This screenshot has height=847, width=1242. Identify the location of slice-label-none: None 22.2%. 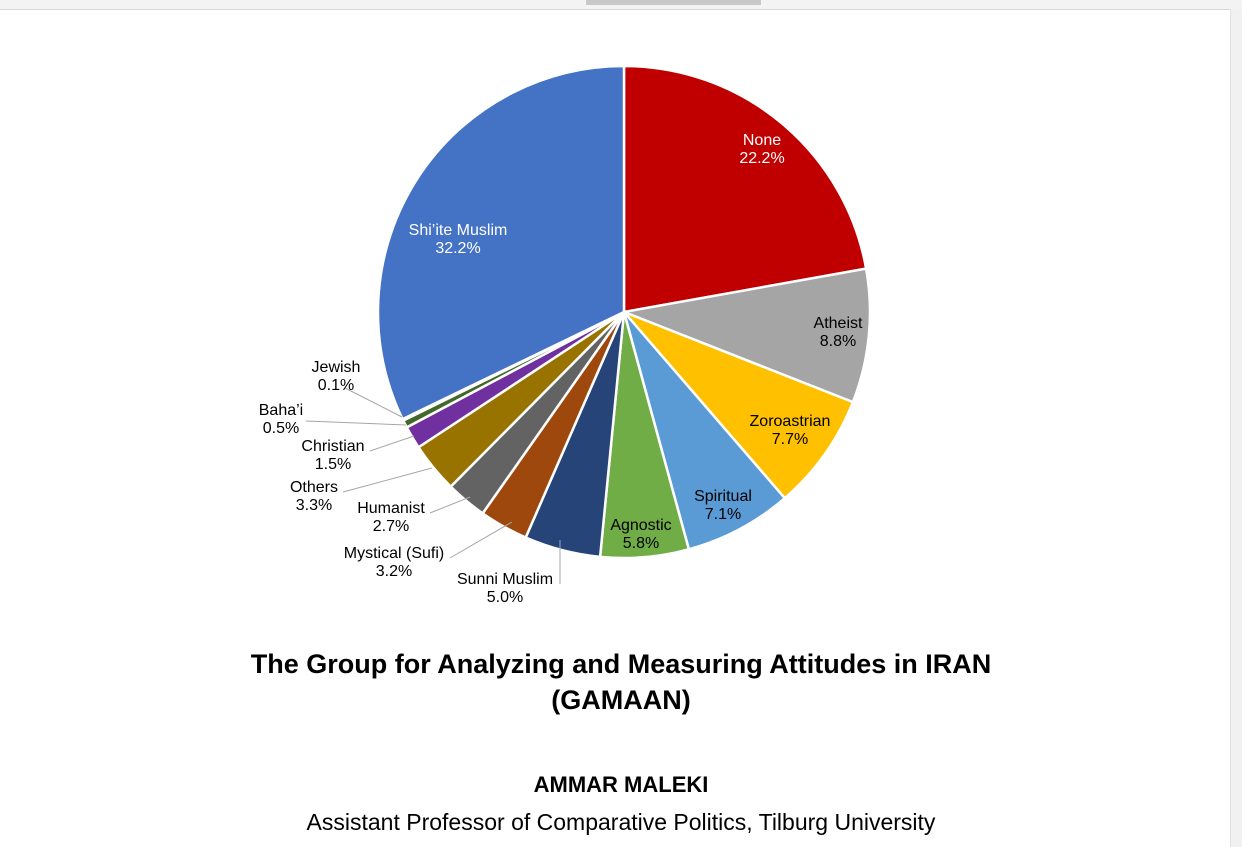
(761, 149).